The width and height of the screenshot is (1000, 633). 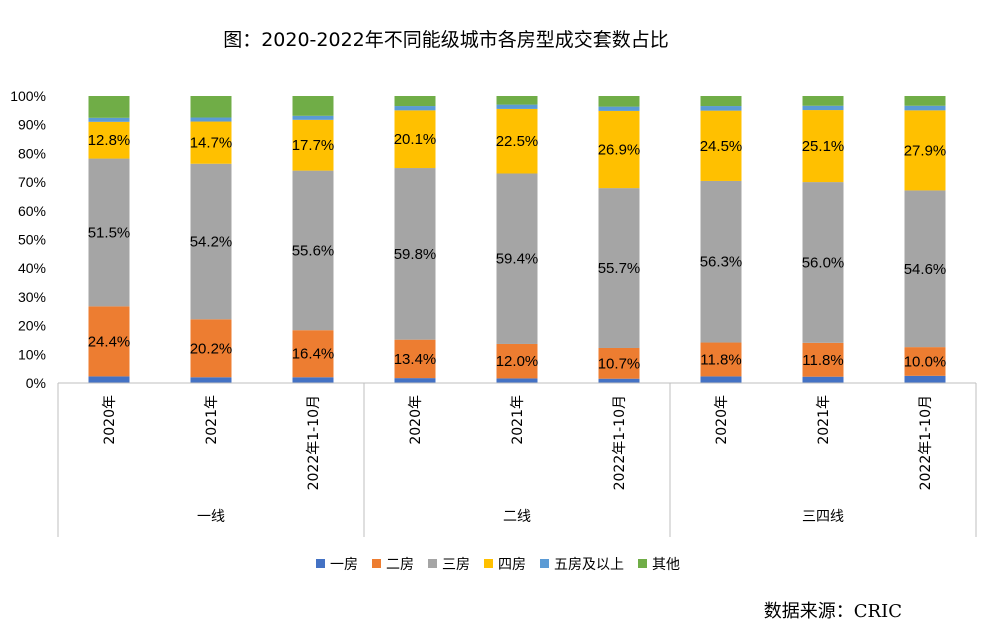 I want to click on data-label: 16.4%, so click(x=313, y=354).